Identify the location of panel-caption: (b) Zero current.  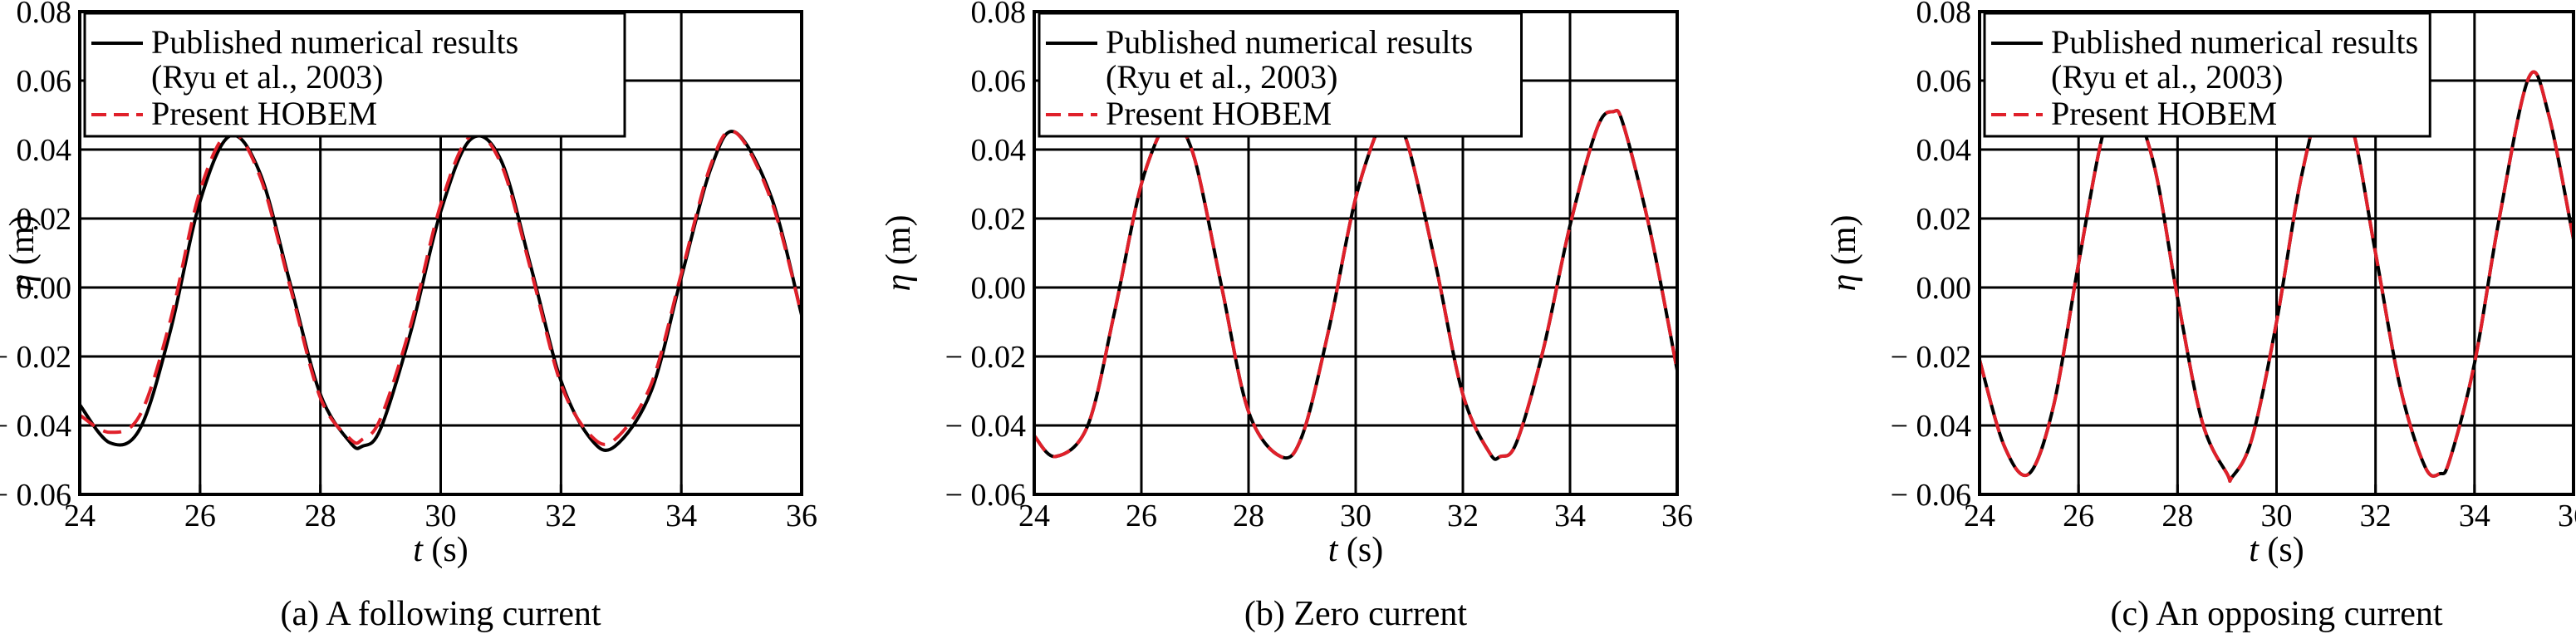
(1356, 614).